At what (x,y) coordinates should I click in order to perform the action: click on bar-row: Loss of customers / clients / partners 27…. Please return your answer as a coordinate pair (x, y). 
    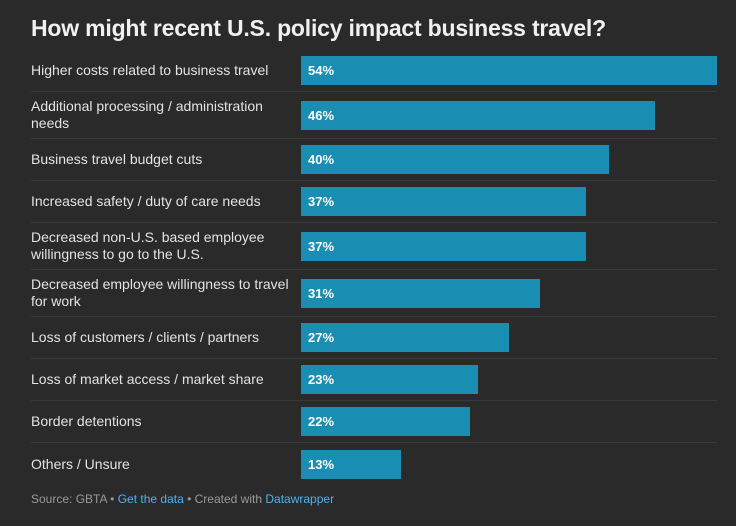
    Looking at the image, I should click on (374, 338).